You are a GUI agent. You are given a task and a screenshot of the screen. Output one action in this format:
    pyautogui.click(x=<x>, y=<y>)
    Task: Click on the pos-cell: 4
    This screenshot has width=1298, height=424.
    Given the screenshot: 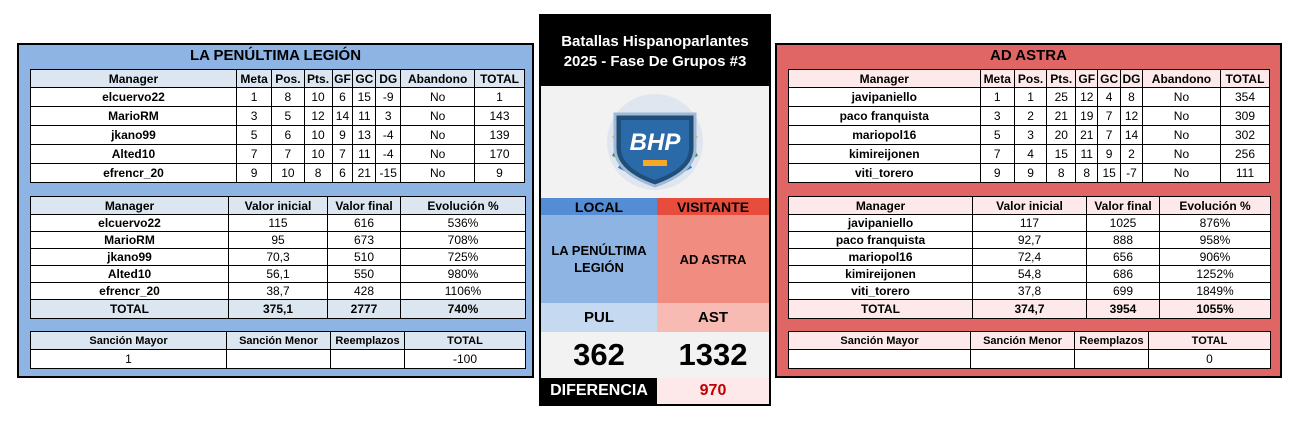 What is the action you would take?
    pyautogui.click(x=1030, y=154)
    